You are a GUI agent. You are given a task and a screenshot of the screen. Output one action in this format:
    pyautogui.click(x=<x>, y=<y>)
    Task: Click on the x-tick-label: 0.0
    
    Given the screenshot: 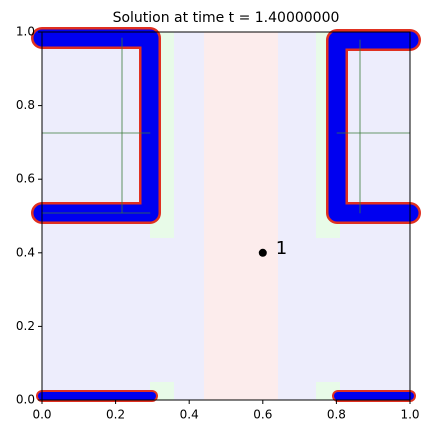 What is the action you would take?
    pyautogui.click(x=41, y=415)
    